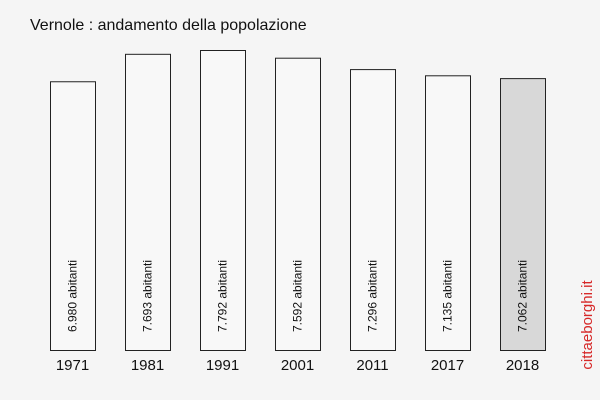 This screenshot has height=400, width=600. I want to click on x-tick-label: 2001, so click(297, 365).